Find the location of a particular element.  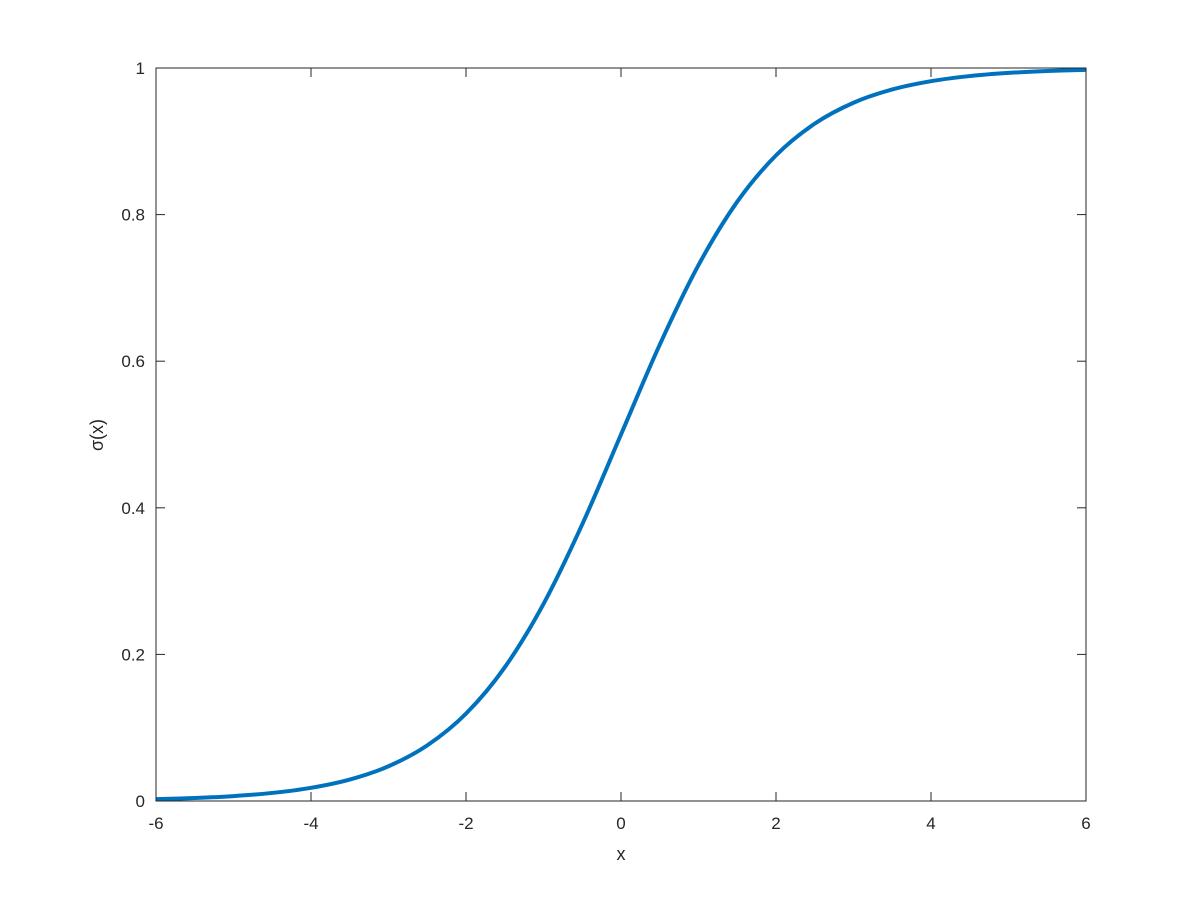

y-tick-label: 0.6 is located at coordinates (133, 361).